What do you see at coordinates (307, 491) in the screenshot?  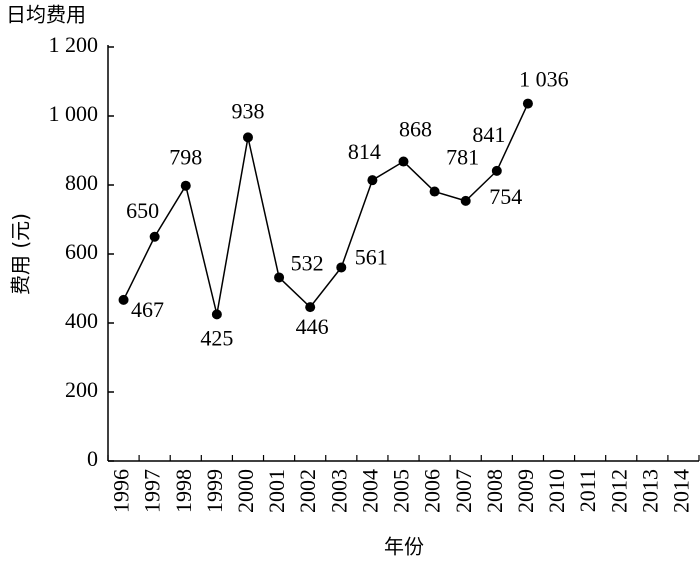 I see `x-tick-label: 2002` at bounding box center [307, 491].